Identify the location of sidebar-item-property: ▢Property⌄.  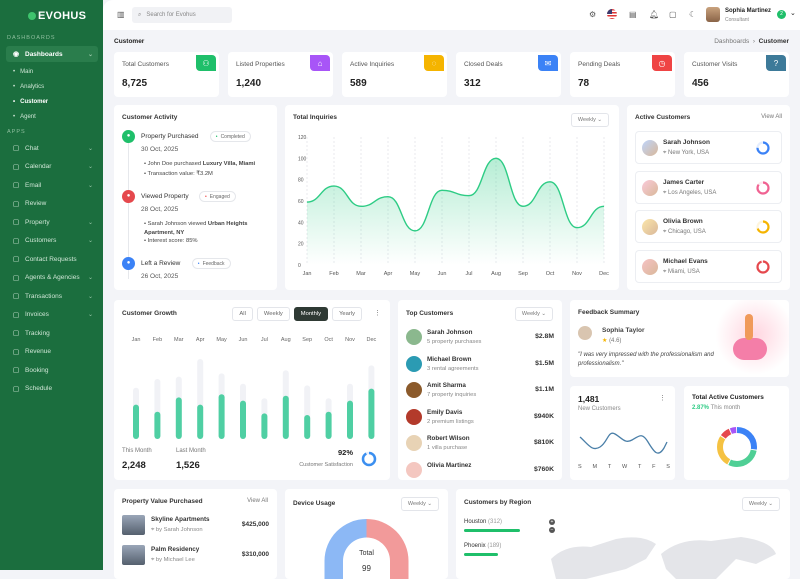
(52, 222).